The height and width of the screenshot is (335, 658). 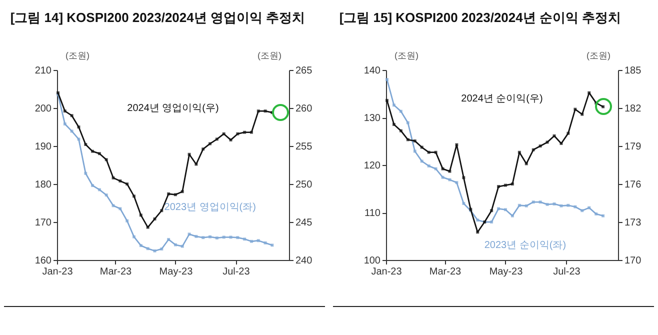 What do you see at coordinates (372, 71) in the screenshot?
I see `y-tick-label: 140` at bounding box center [372, 71].